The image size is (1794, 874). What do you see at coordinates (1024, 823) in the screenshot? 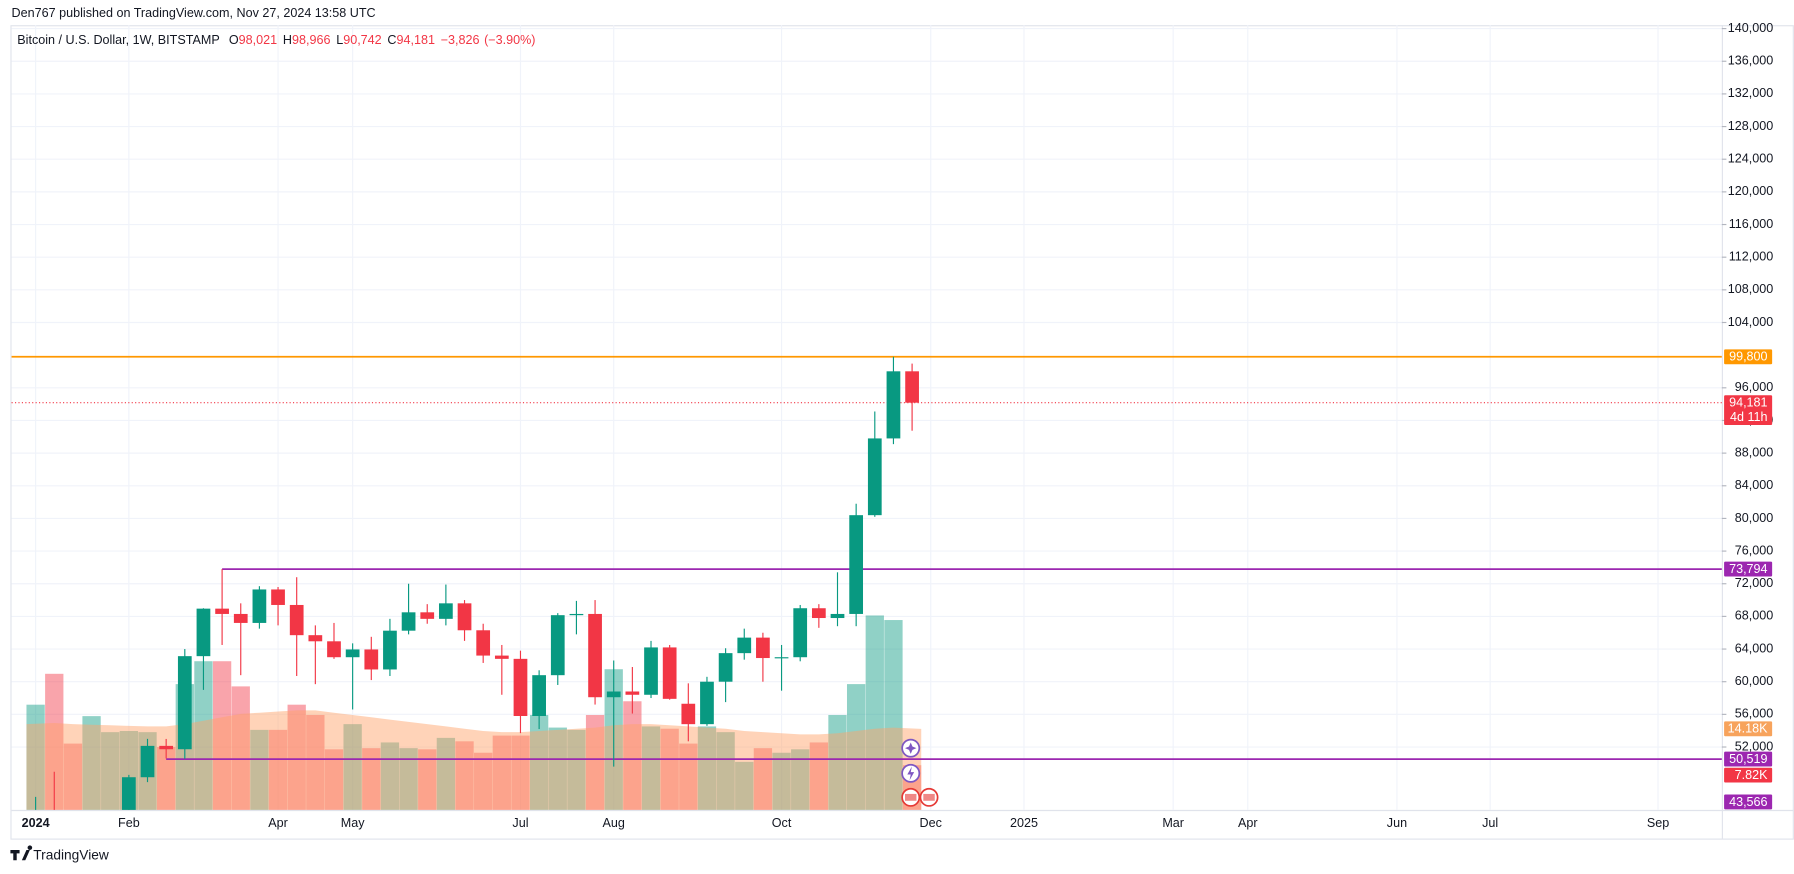
I see `x-tick-label: 2025` at bounding box center [1024, 823].